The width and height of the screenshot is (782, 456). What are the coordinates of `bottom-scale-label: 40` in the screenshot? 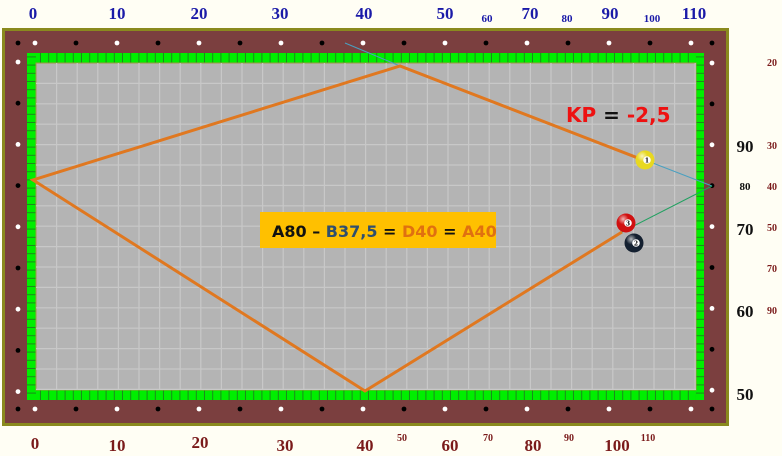 It's located at (365, 445).